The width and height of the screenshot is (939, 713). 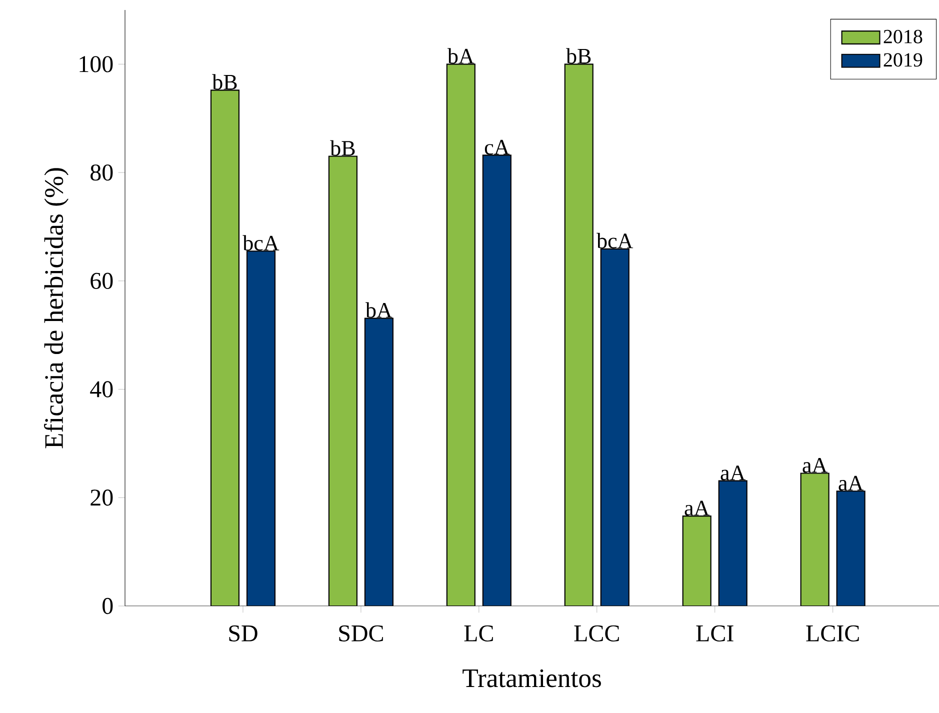 I want to click on y-tick-label: 100, so click(x=96, y=64).